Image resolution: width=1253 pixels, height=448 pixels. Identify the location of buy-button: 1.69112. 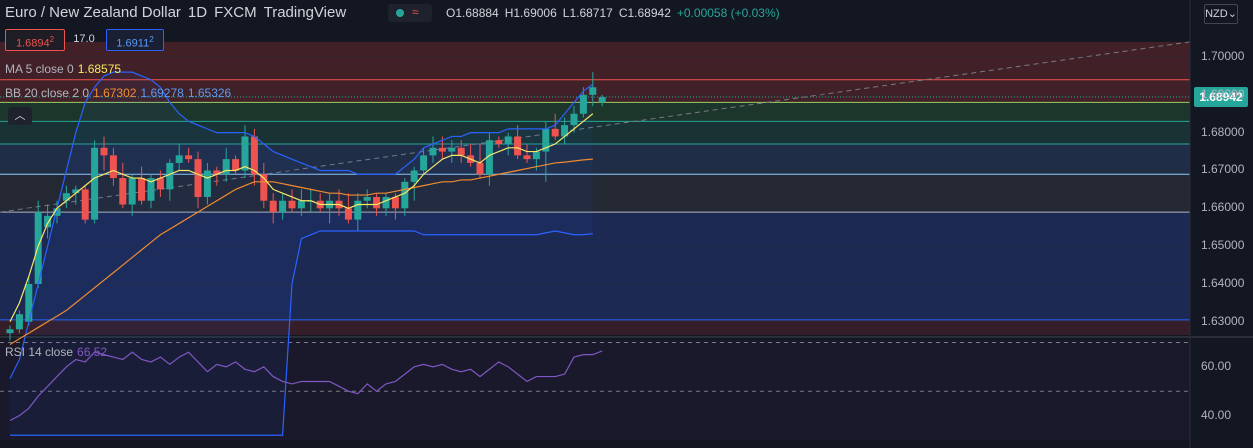
(135, 40).